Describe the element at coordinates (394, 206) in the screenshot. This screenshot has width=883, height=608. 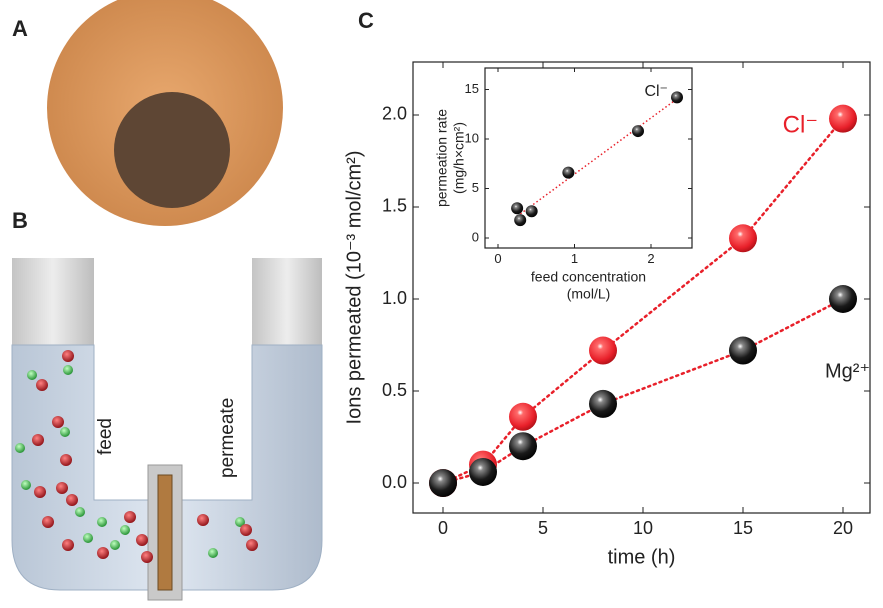
I see `y-tick-label: 1.5` at that location.